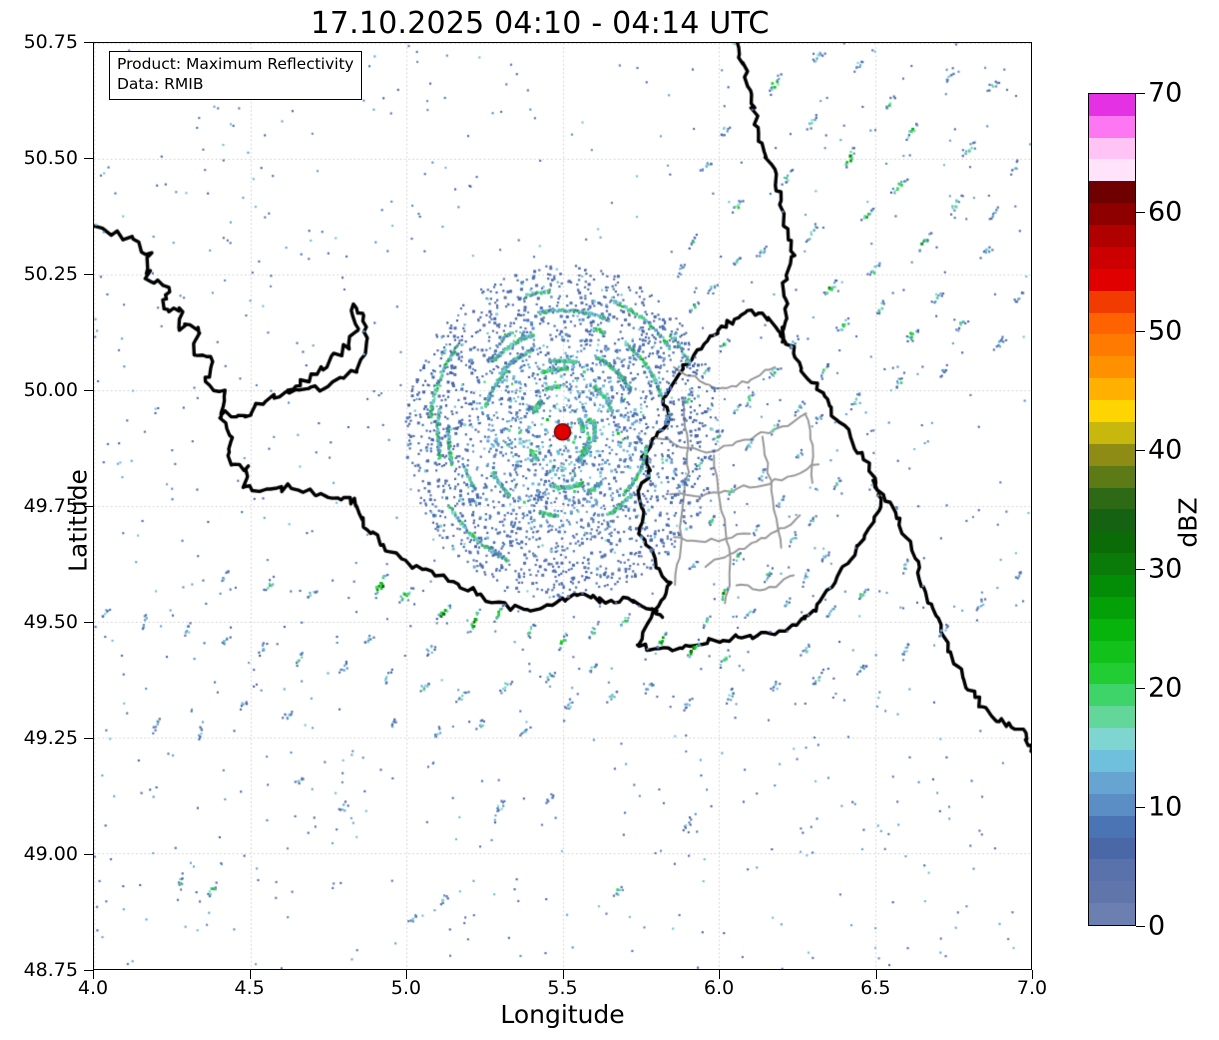  I want to click on y-tick-label-8: 48.75, so click(50, 970).